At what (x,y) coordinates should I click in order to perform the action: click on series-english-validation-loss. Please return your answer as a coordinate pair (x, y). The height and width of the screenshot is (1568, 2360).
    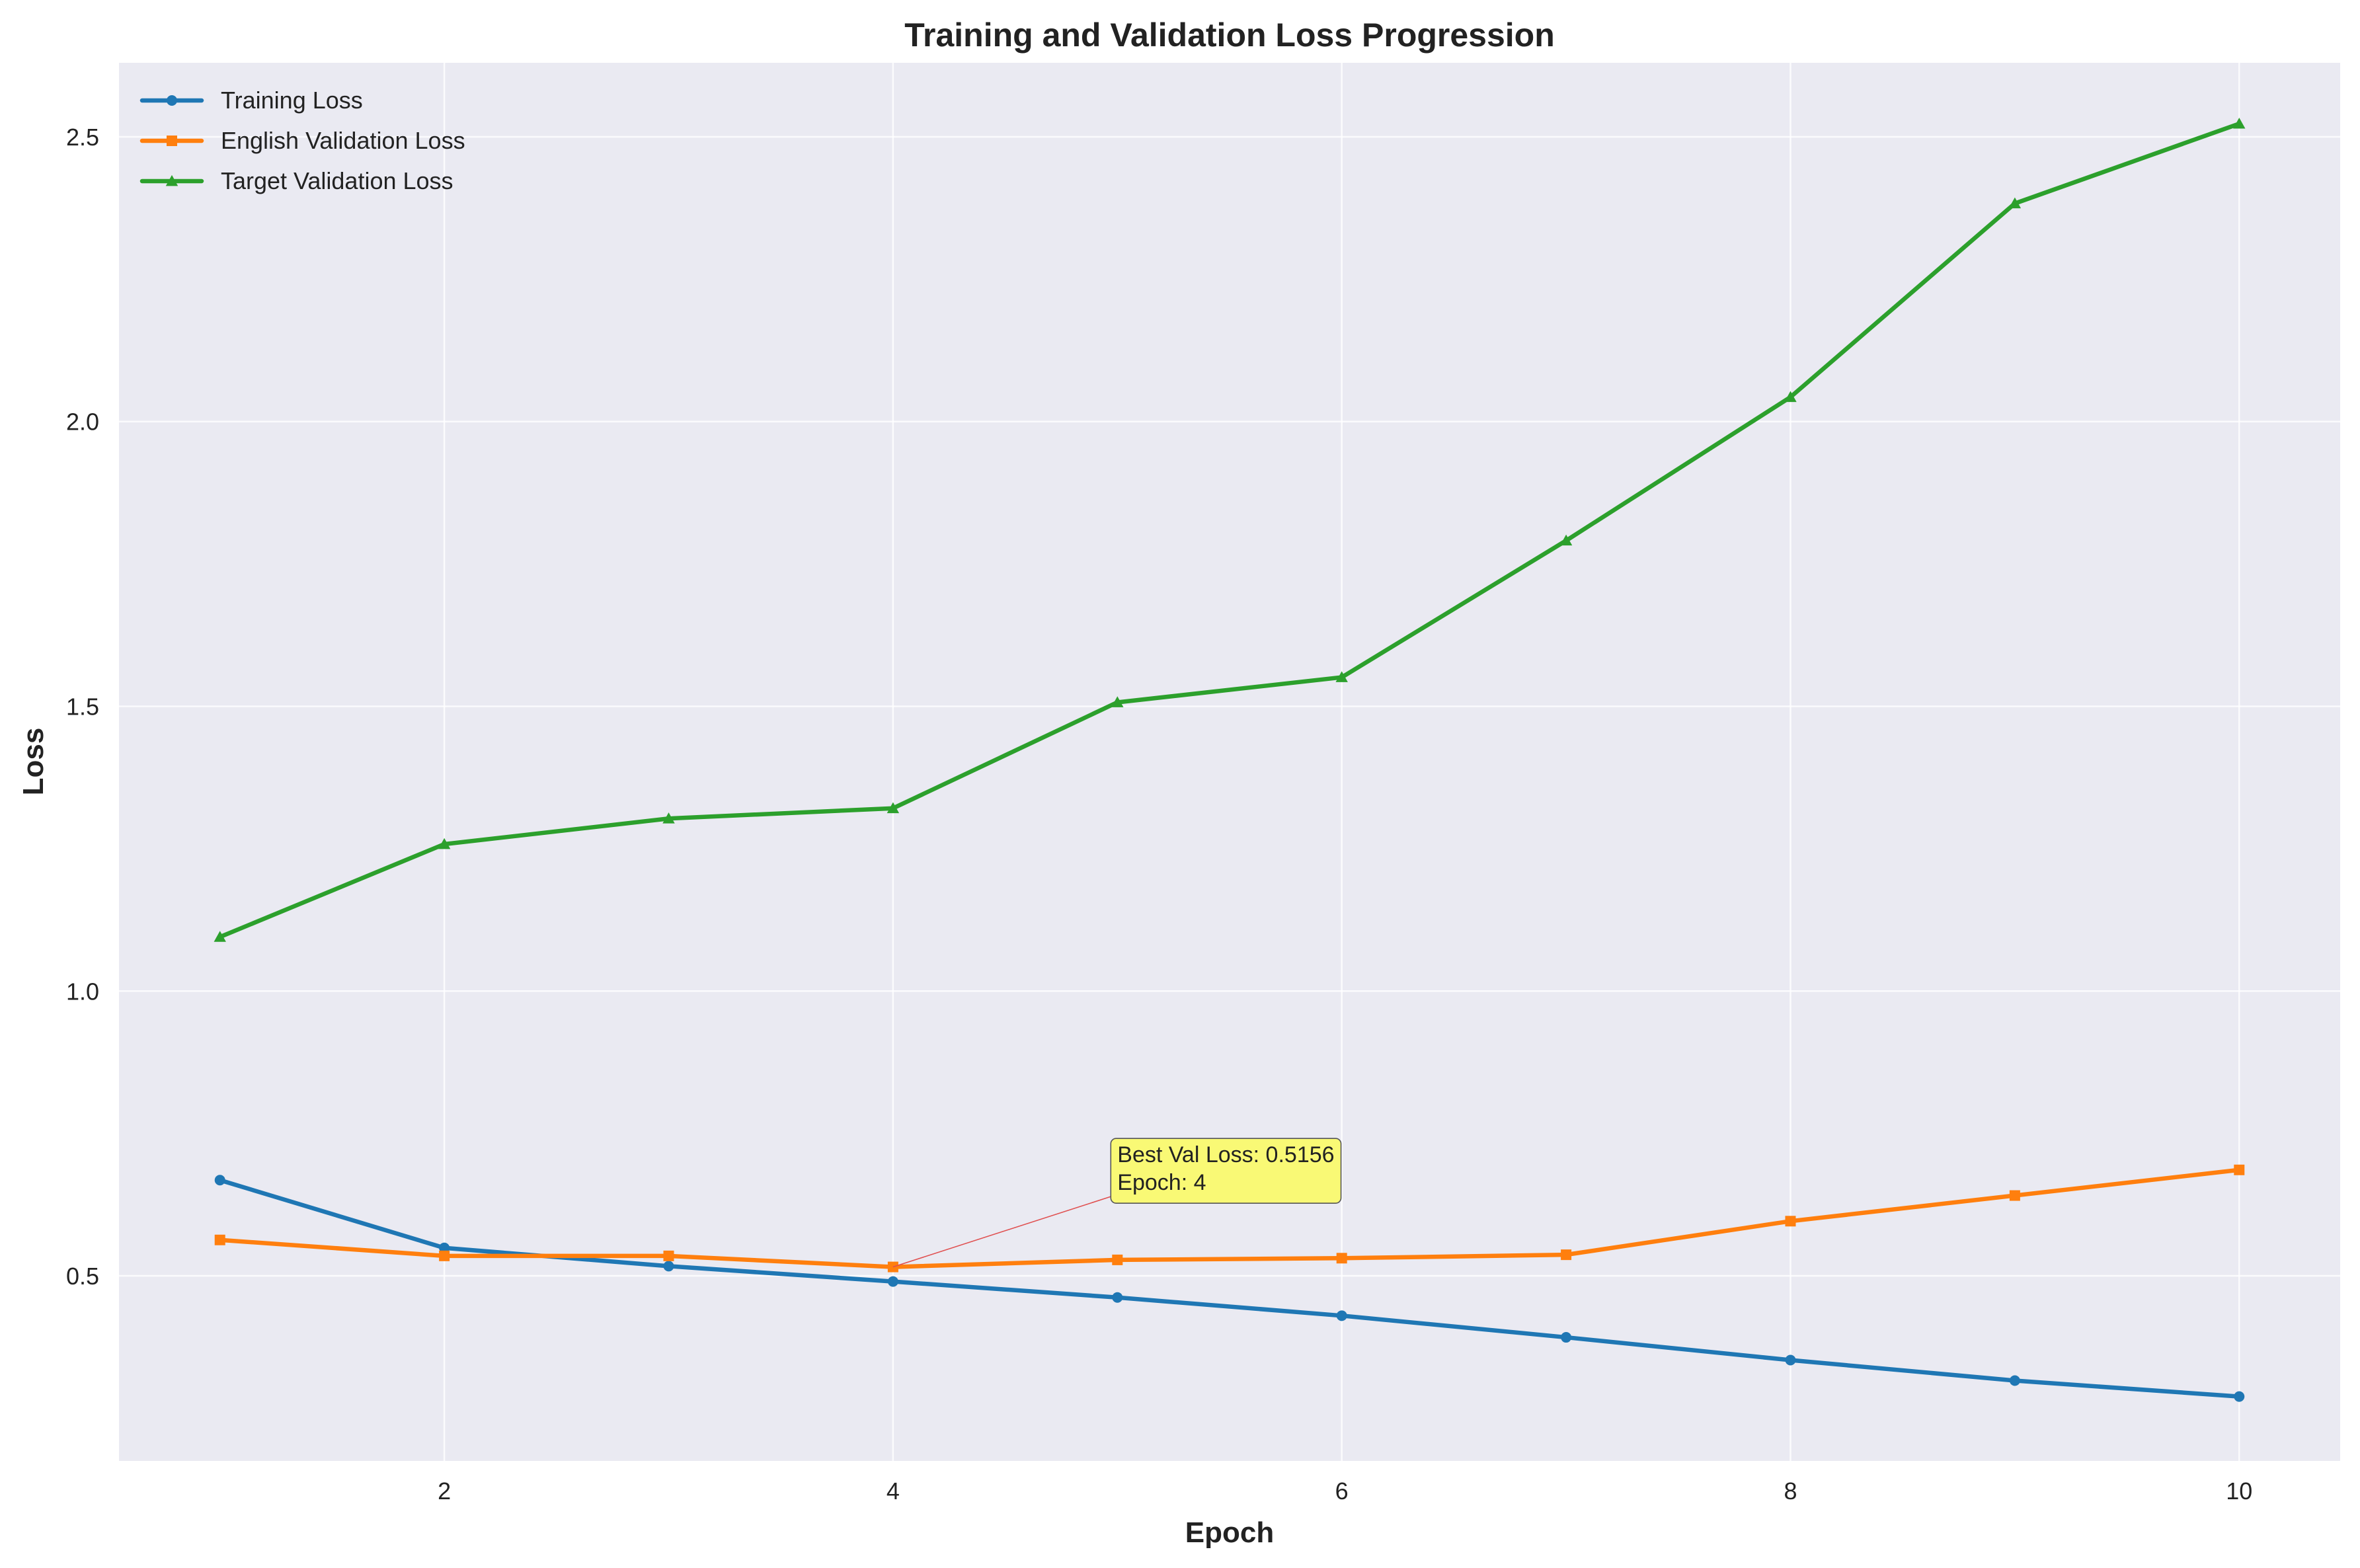
    Looking at the image, I should click on (1229, 1218).